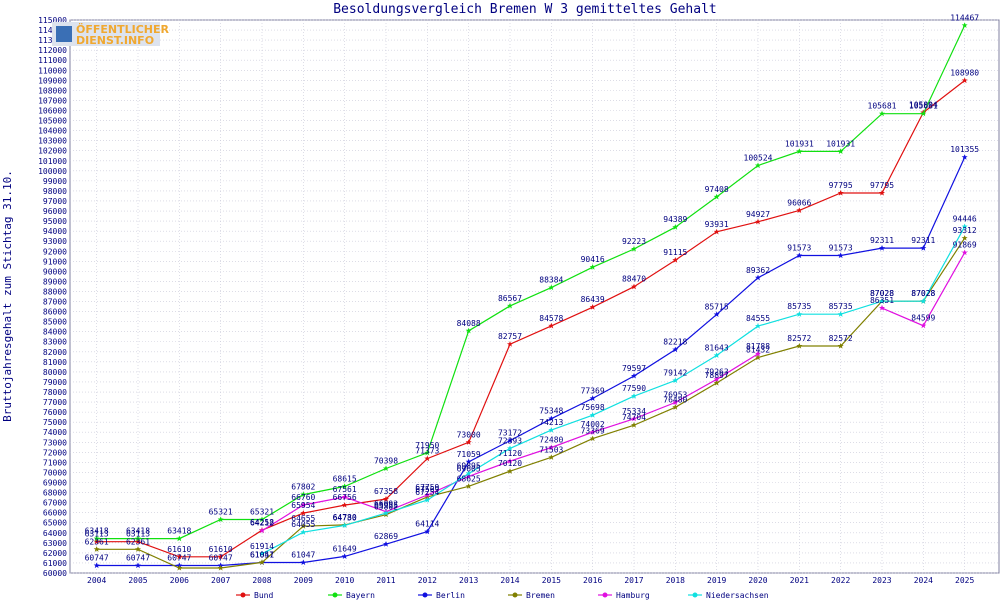 The height and width of the screenshot is (600, 1000). I want to click on data-label: 64258, so click(262, 522).